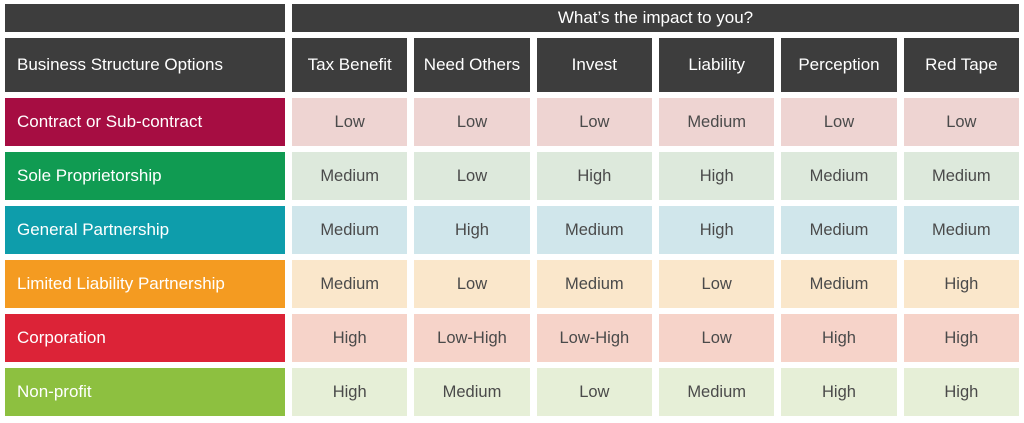  What do you see at coordinates (145, 284) in the screenshot?
I see `row-label-limited-liability-partnership: Limited Liability Partnership` at bounding box center [145, 284].